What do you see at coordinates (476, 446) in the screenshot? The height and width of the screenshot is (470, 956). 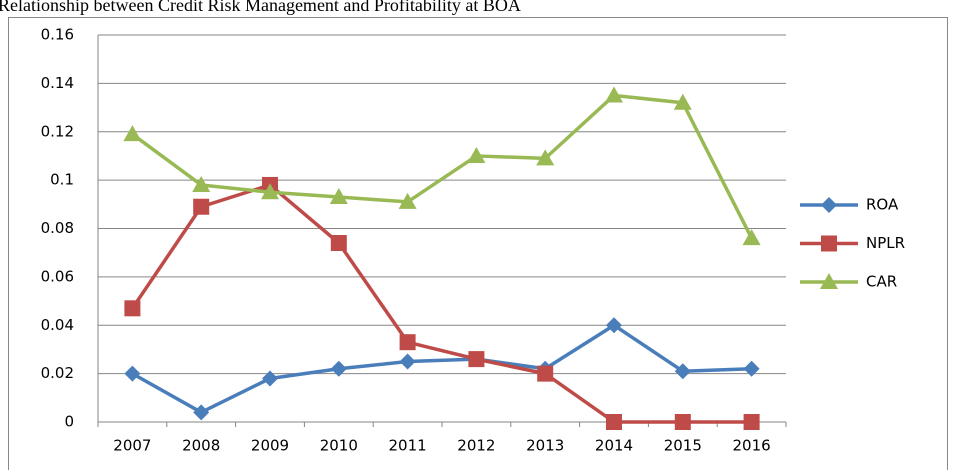 I see `x-tick-label: 2012` at bounding box center [476, 446].